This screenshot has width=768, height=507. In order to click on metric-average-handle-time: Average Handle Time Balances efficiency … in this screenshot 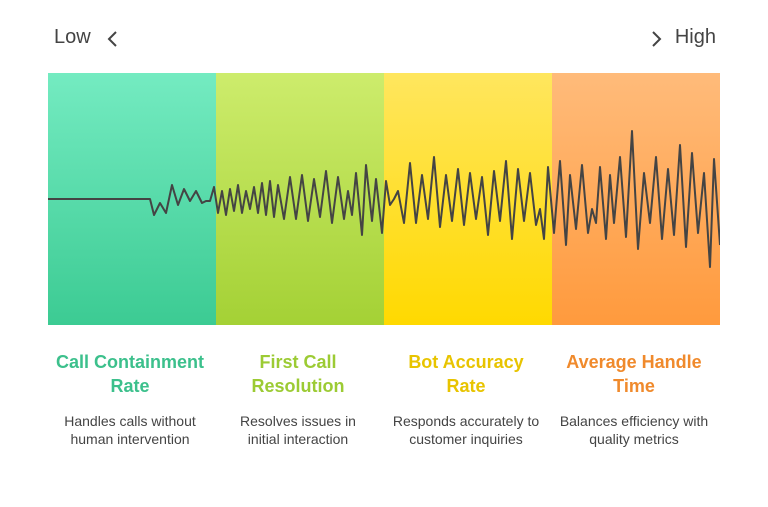, I will do `click(634, 399)`.